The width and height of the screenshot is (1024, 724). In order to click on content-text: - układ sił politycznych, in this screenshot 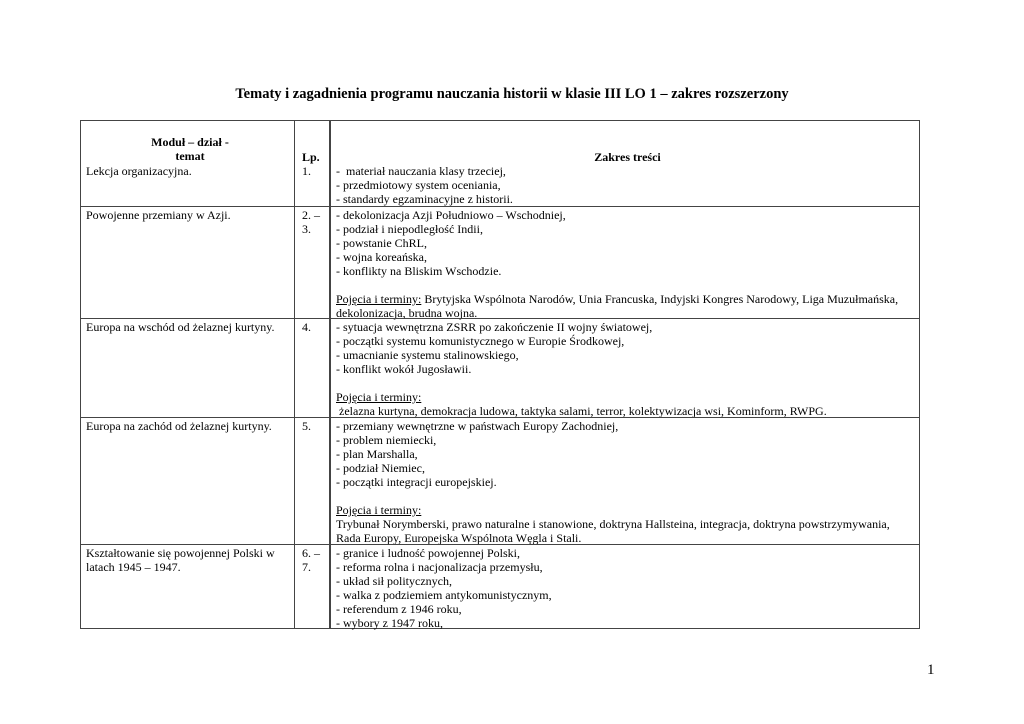, I will do `click(394, 581)`.